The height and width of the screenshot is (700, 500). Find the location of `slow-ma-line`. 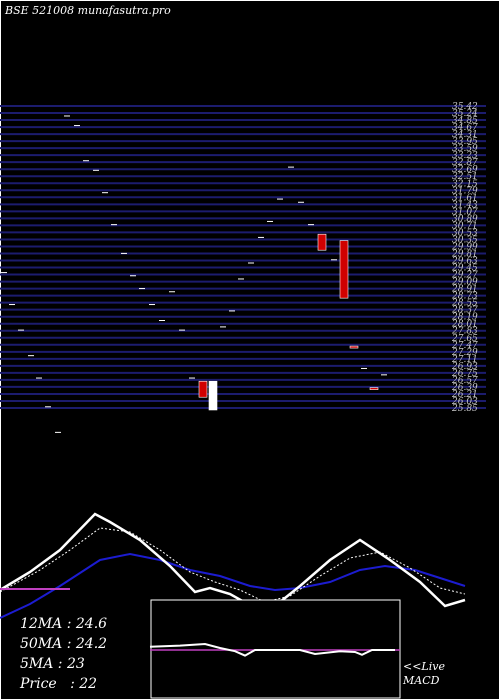

slow-ma-line is located at coordinates (233, 585).